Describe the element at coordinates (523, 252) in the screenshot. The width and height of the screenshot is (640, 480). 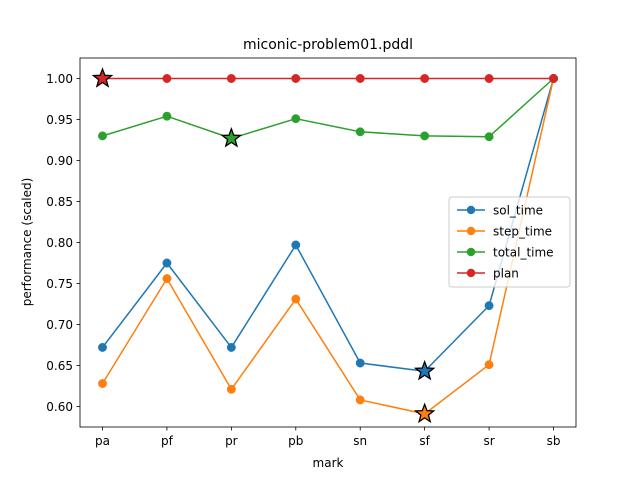
I see `legend-label-total_time: total_time` at that location.